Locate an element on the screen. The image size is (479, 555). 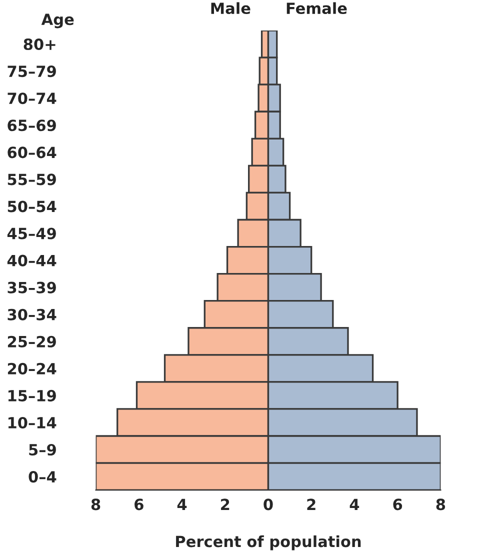
y-tick-label: 70–74 is located at coordinates (32, 98).